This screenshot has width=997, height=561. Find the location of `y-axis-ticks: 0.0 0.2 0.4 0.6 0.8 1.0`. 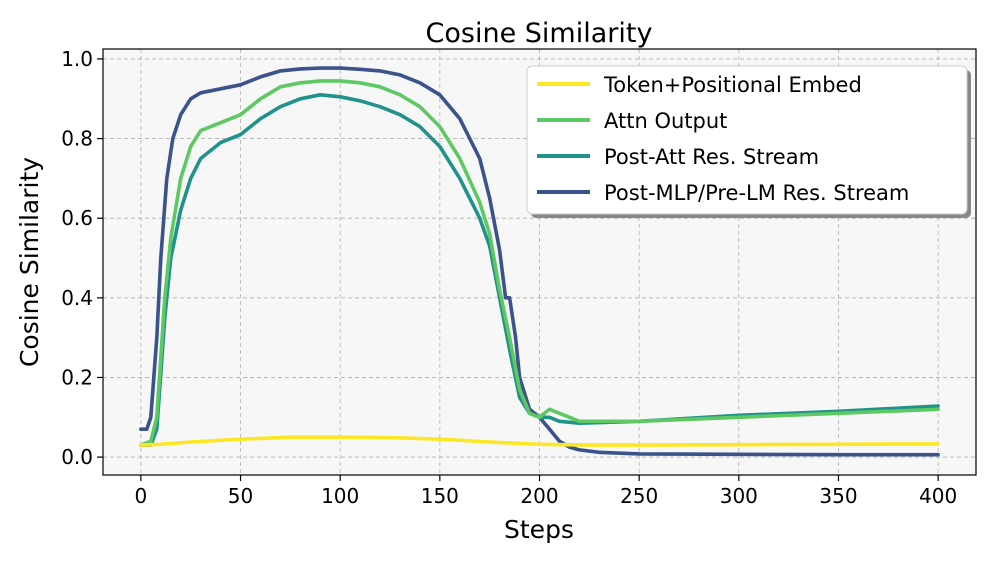

y-axis-ticks: 0.0 0.2 0.4 0.6 0.8 1.0 is located at coordinates (82, 258).